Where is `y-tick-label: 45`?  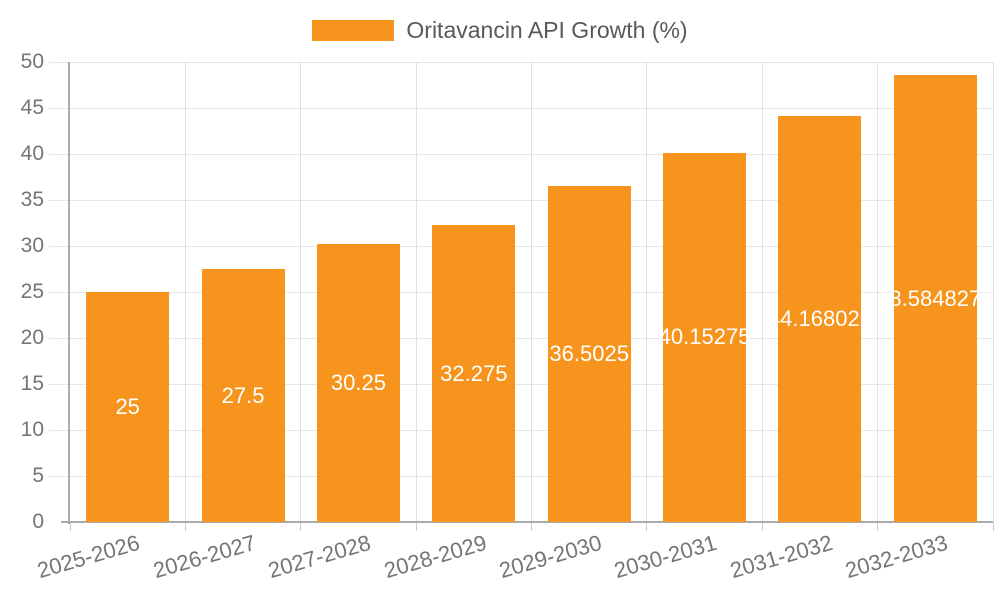
y-tick-label: 45 is located at coordinates (32, 107).